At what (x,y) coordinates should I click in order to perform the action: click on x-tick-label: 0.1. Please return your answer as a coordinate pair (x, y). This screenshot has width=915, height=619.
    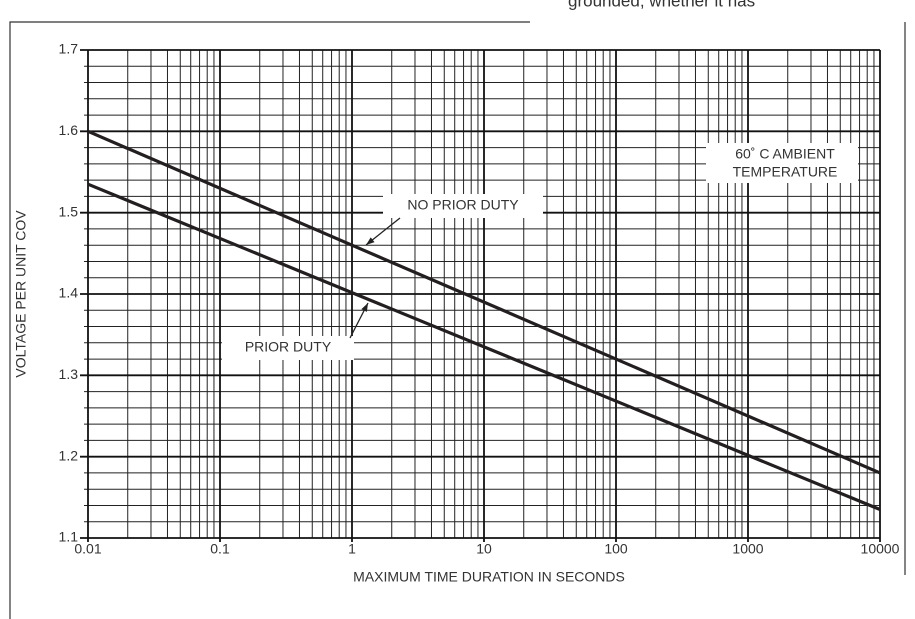
    Looking at the image, I should click on (220, 549).